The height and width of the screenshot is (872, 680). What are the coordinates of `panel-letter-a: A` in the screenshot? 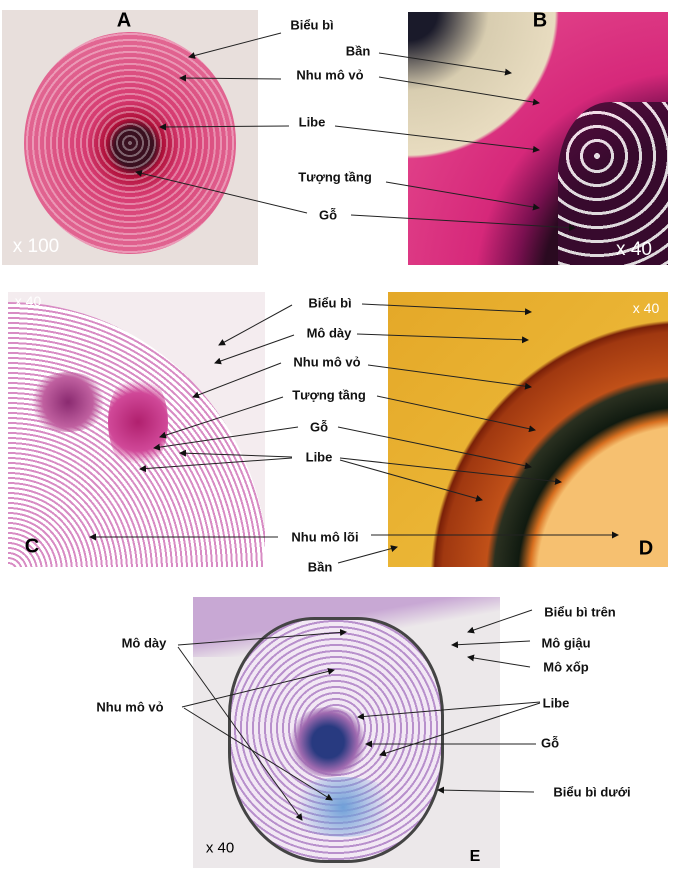 It's located at (124, 20).